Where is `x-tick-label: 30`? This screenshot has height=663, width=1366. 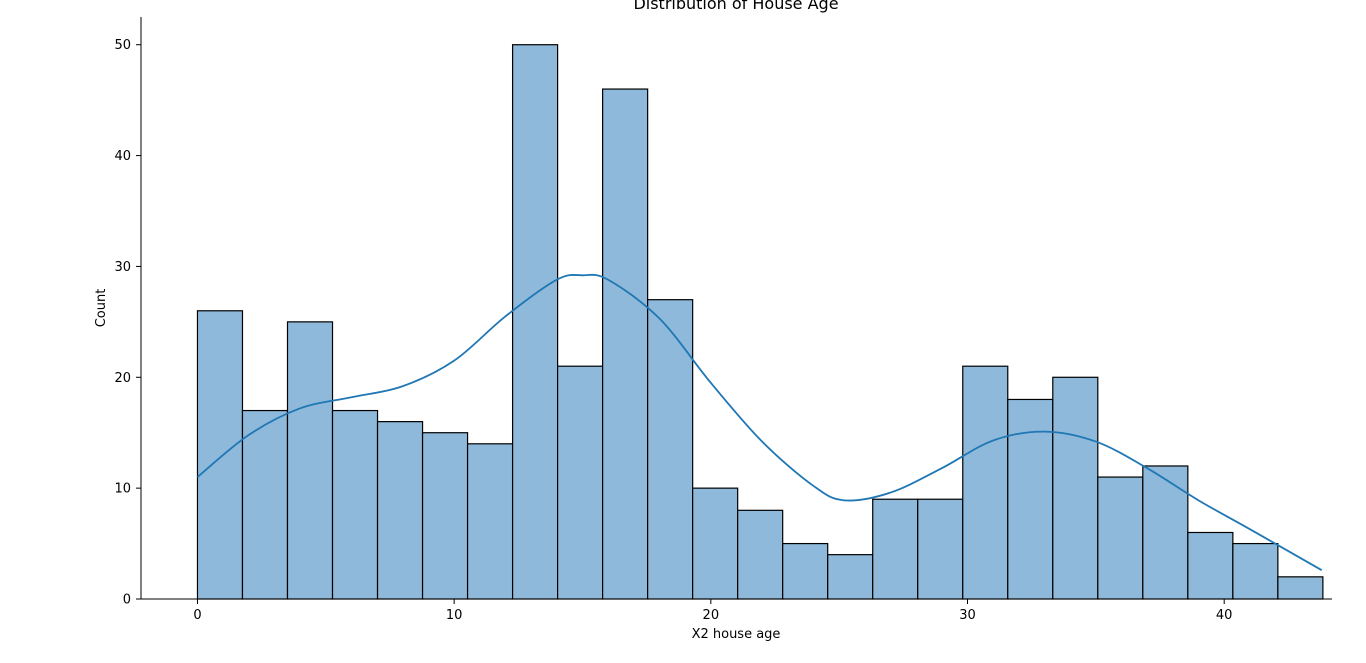
x-tick-label: 30 is located at coordinates (967, 615).